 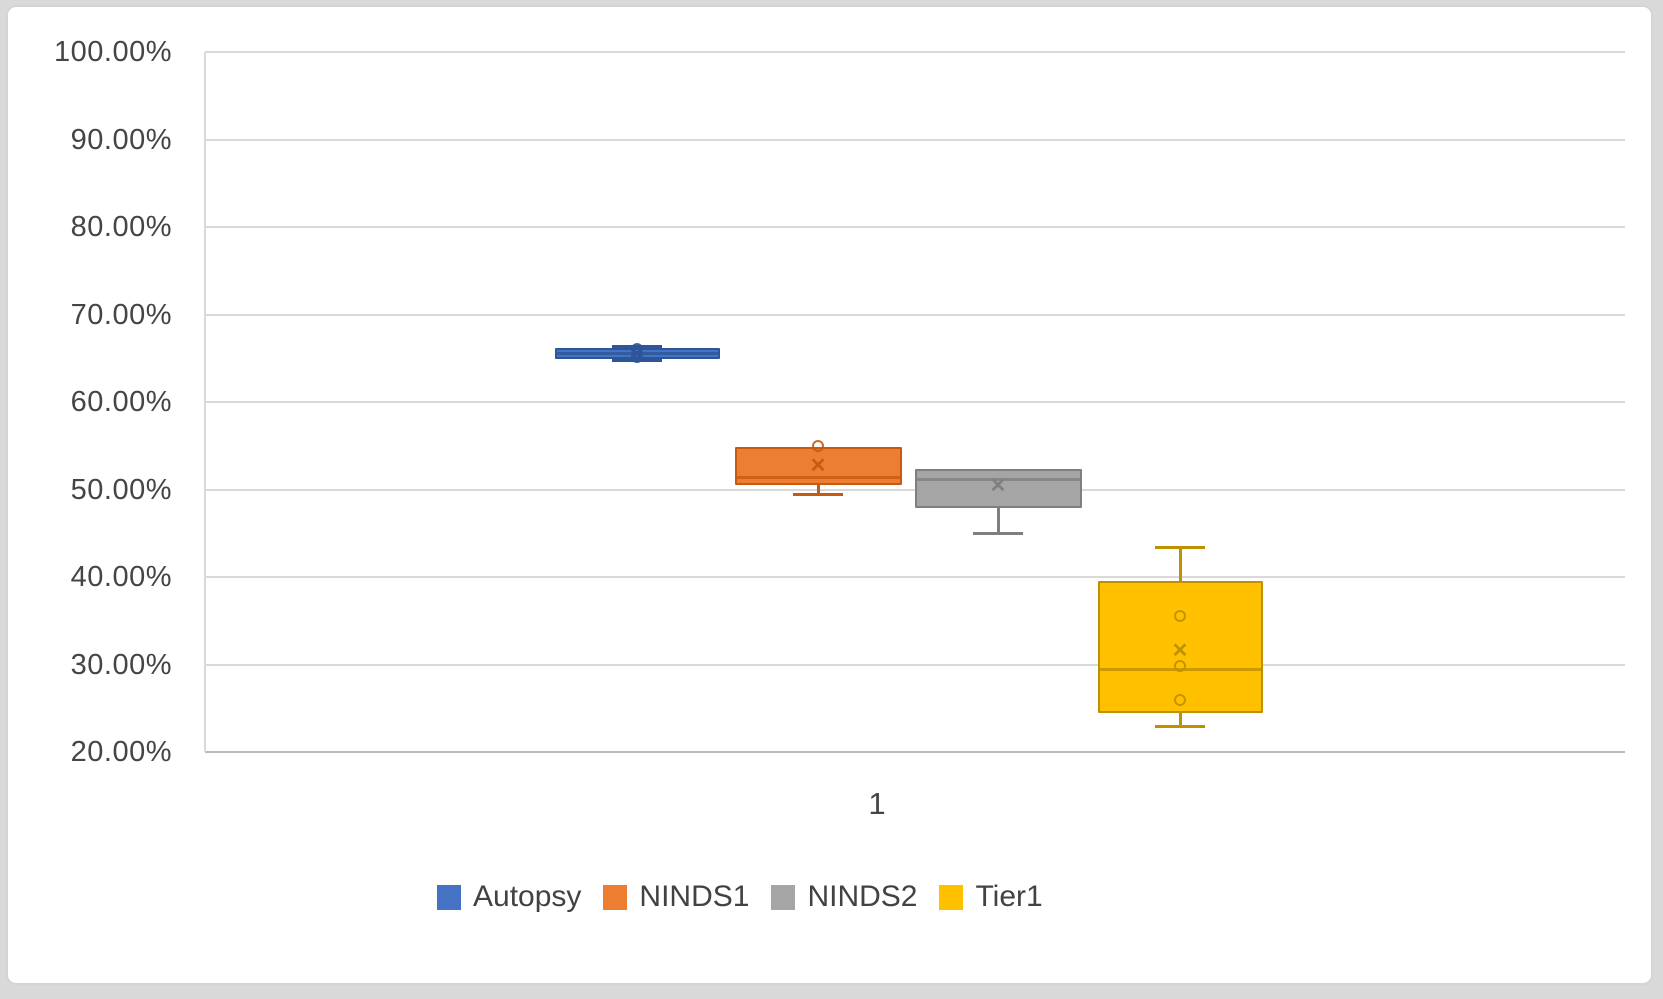 I want to click on legend-label-tier1: Tier1, so click(x=1009, y=896).